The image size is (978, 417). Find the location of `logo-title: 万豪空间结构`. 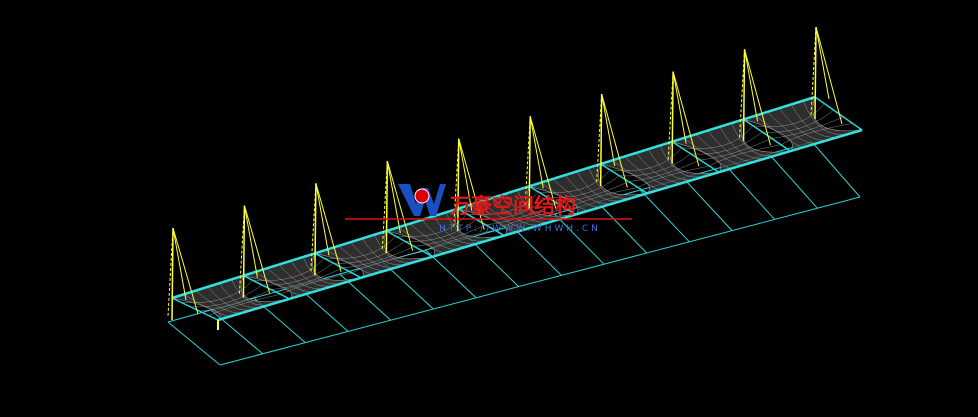

logo-title: 万豪空间结构 is located at coordinates (512, 206).